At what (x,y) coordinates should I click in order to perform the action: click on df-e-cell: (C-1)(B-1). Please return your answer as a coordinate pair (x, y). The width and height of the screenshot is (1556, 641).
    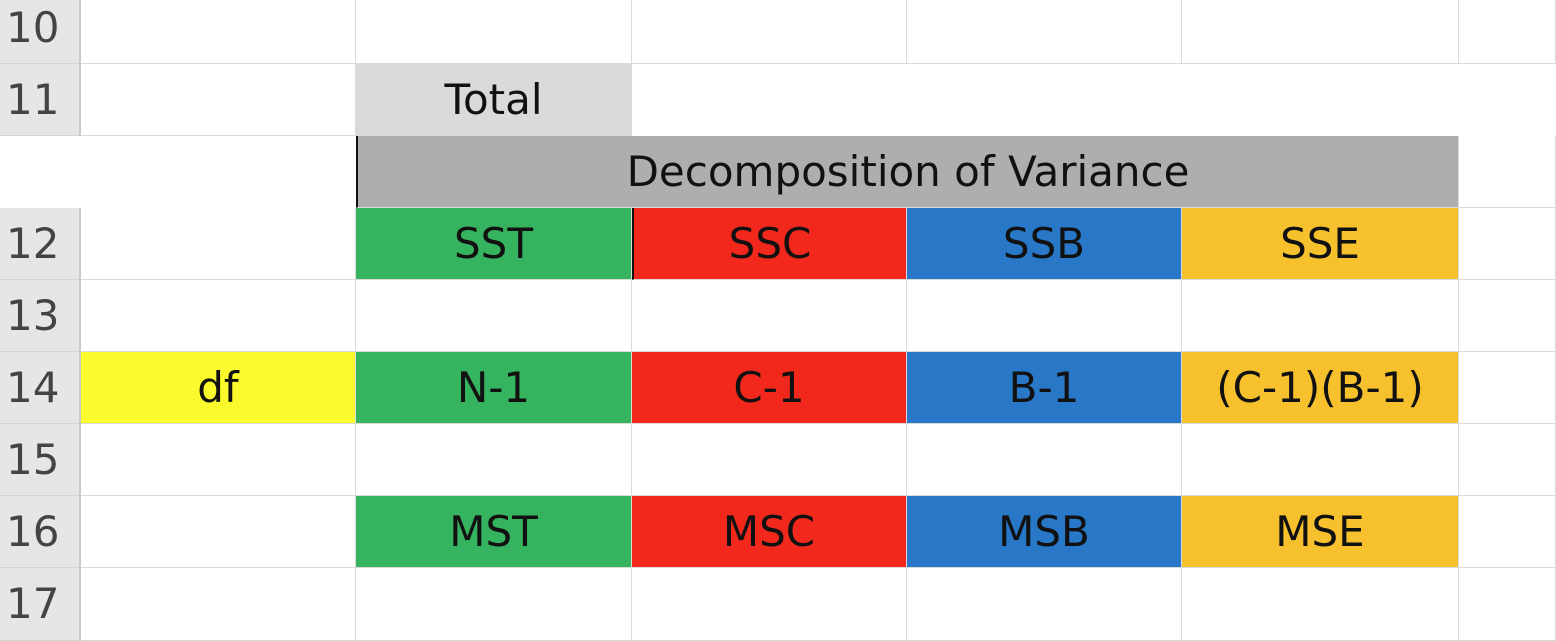
    Looking at the image, I should click on (1320, 388).